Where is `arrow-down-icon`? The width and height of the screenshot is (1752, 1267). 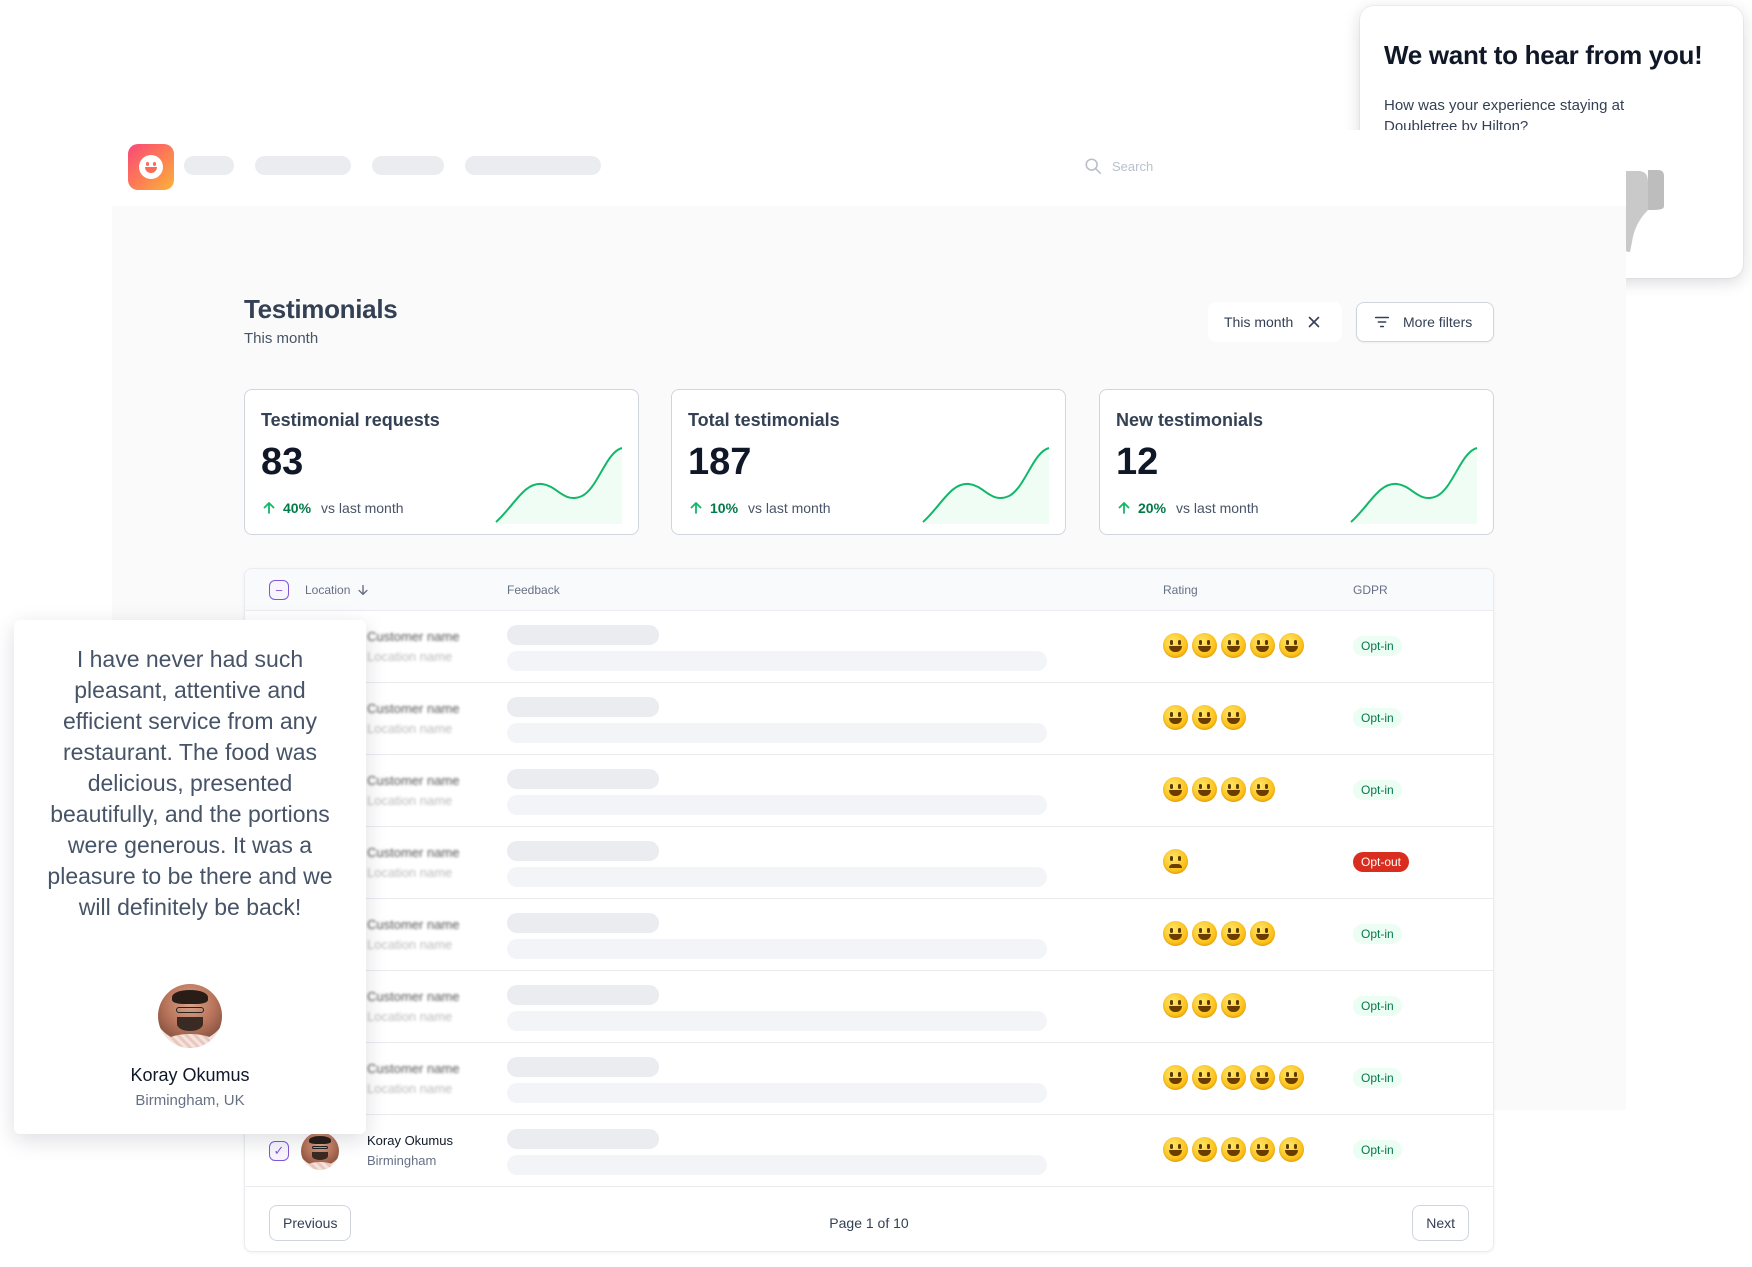
arrow-down-icon is located at coordinates (363, 590).